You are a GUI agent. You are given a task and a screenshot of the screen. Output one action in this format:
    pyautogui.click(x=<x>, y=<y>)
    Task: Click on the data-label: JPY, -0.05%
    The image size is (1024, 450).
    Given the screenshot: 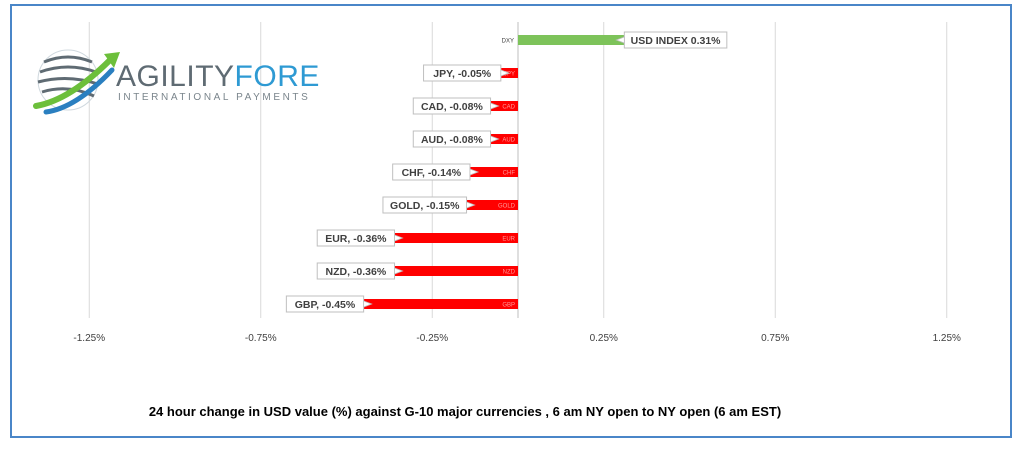 What is the action you would take?
    pyautogui.click(x=462, y=74)
    